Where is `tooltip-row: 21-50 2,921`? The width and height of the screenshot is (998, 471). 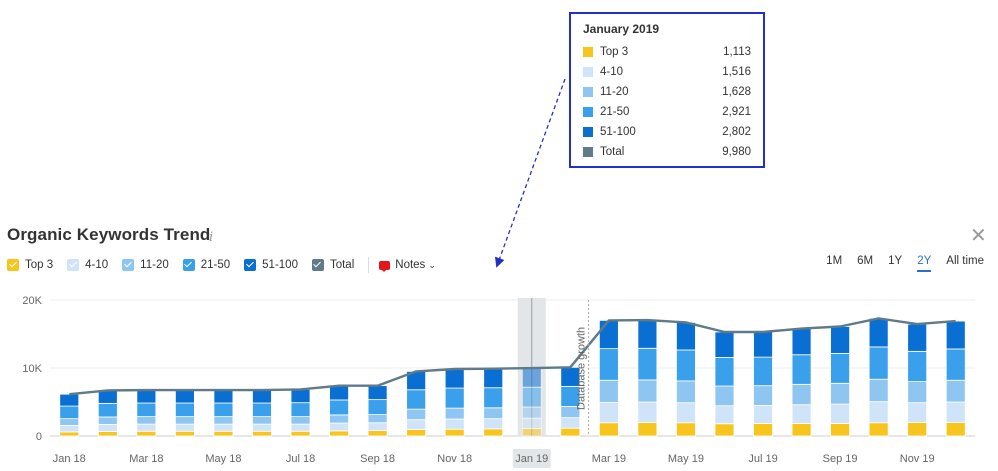
tooltip-row: 21-50 2,921 is located at coordinates (667, 112).